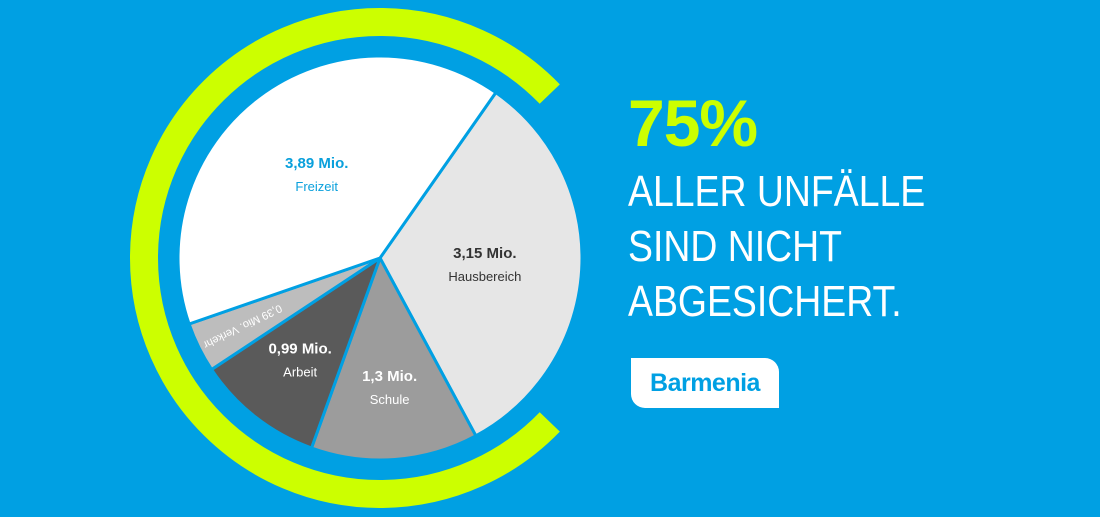 The height and width of the screenshot is (517, 1100). I want to click on headline-line-2: SIND NICHT, so click(735, 246).